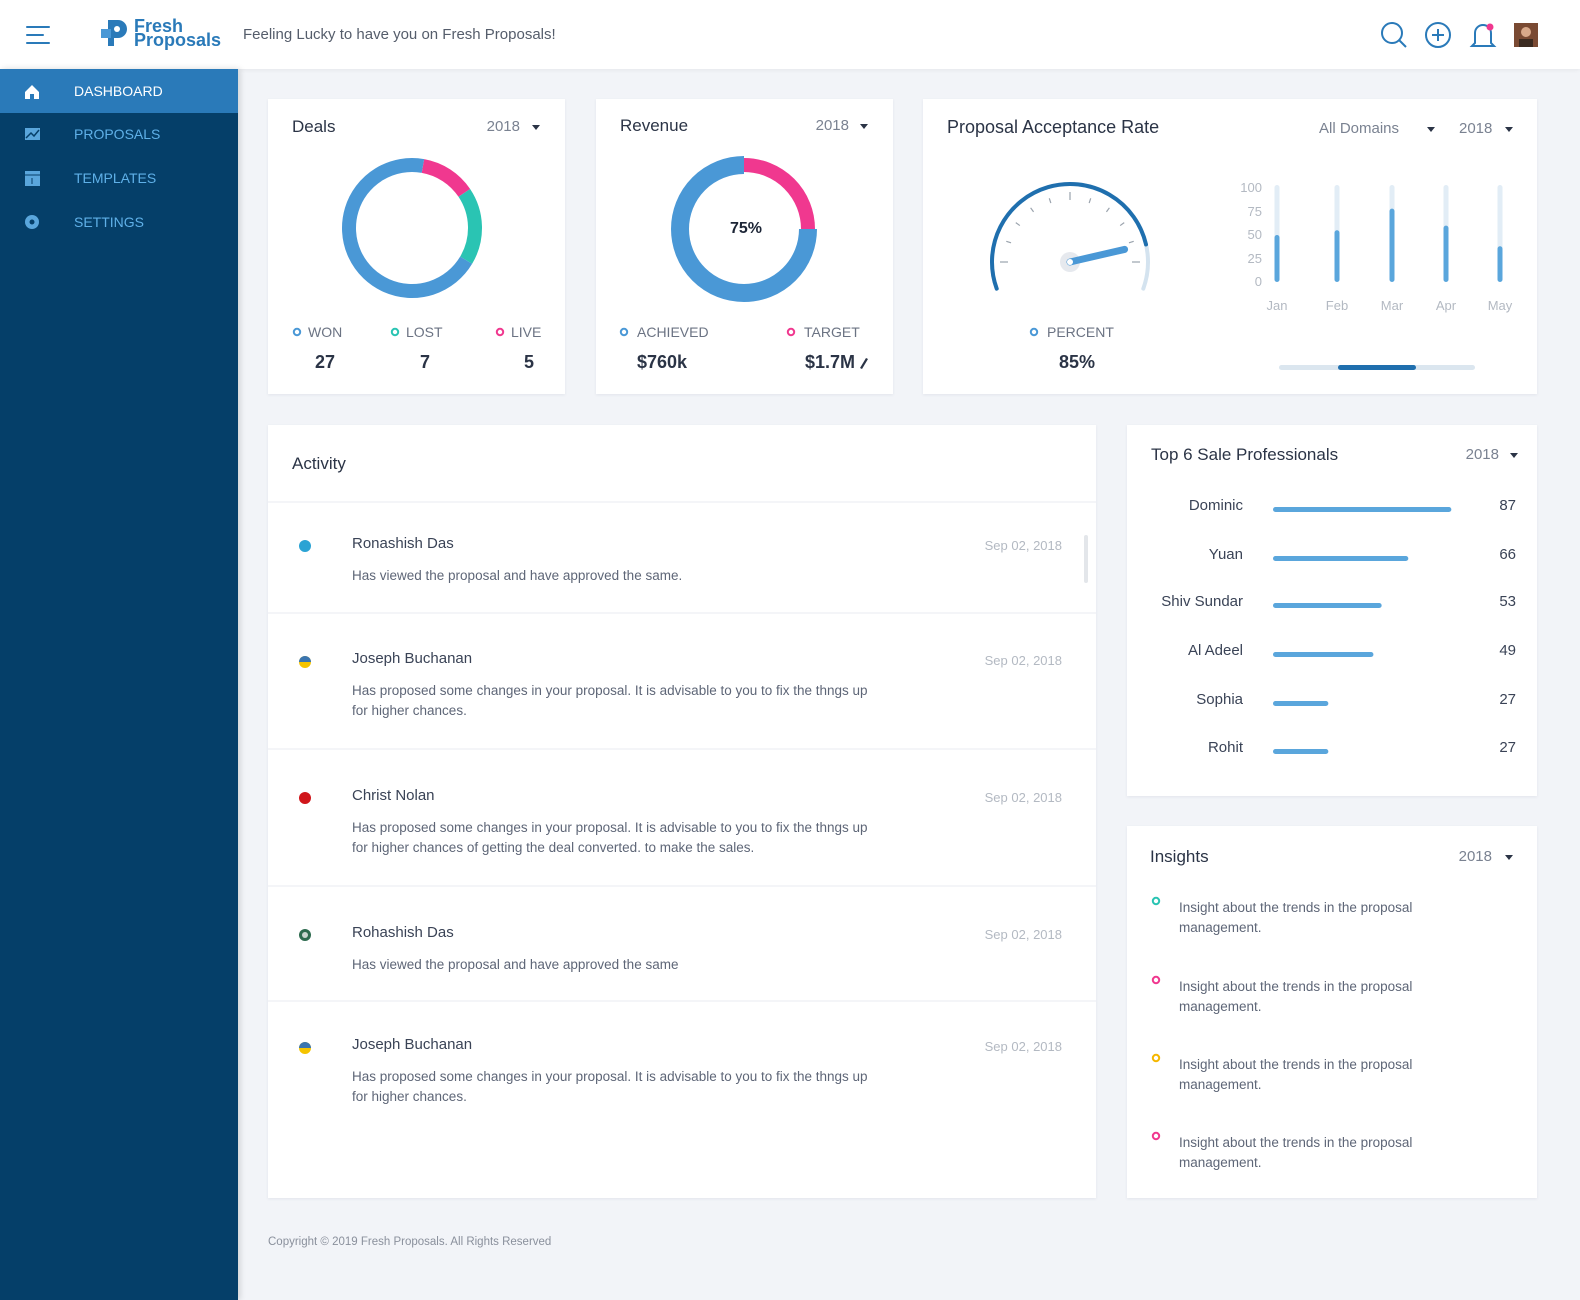  Describe the element at coordinates (1446, 305) in the screenshot. I see `x-tick-label: Apr` at that location.